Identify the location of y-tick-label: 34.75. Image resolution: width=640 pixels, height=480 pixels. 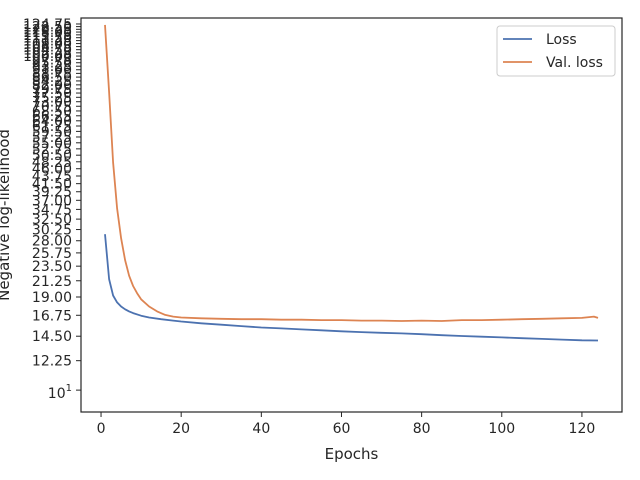
(52, 210).